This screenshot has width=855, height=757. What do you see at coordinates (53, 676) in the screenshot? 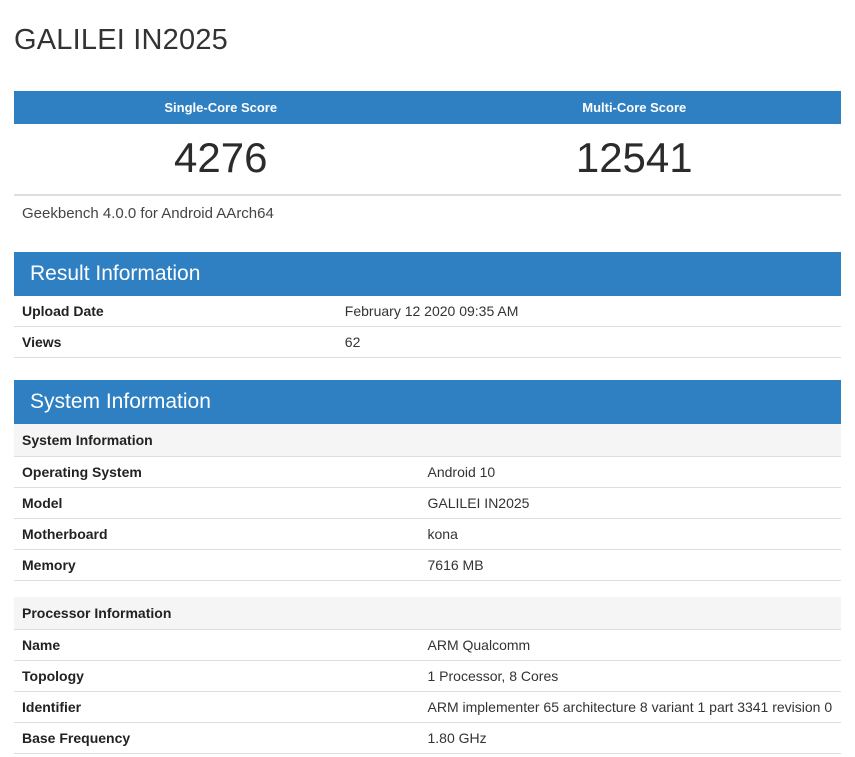
I see `row-label: Topology` at bounding box center [53, 676].